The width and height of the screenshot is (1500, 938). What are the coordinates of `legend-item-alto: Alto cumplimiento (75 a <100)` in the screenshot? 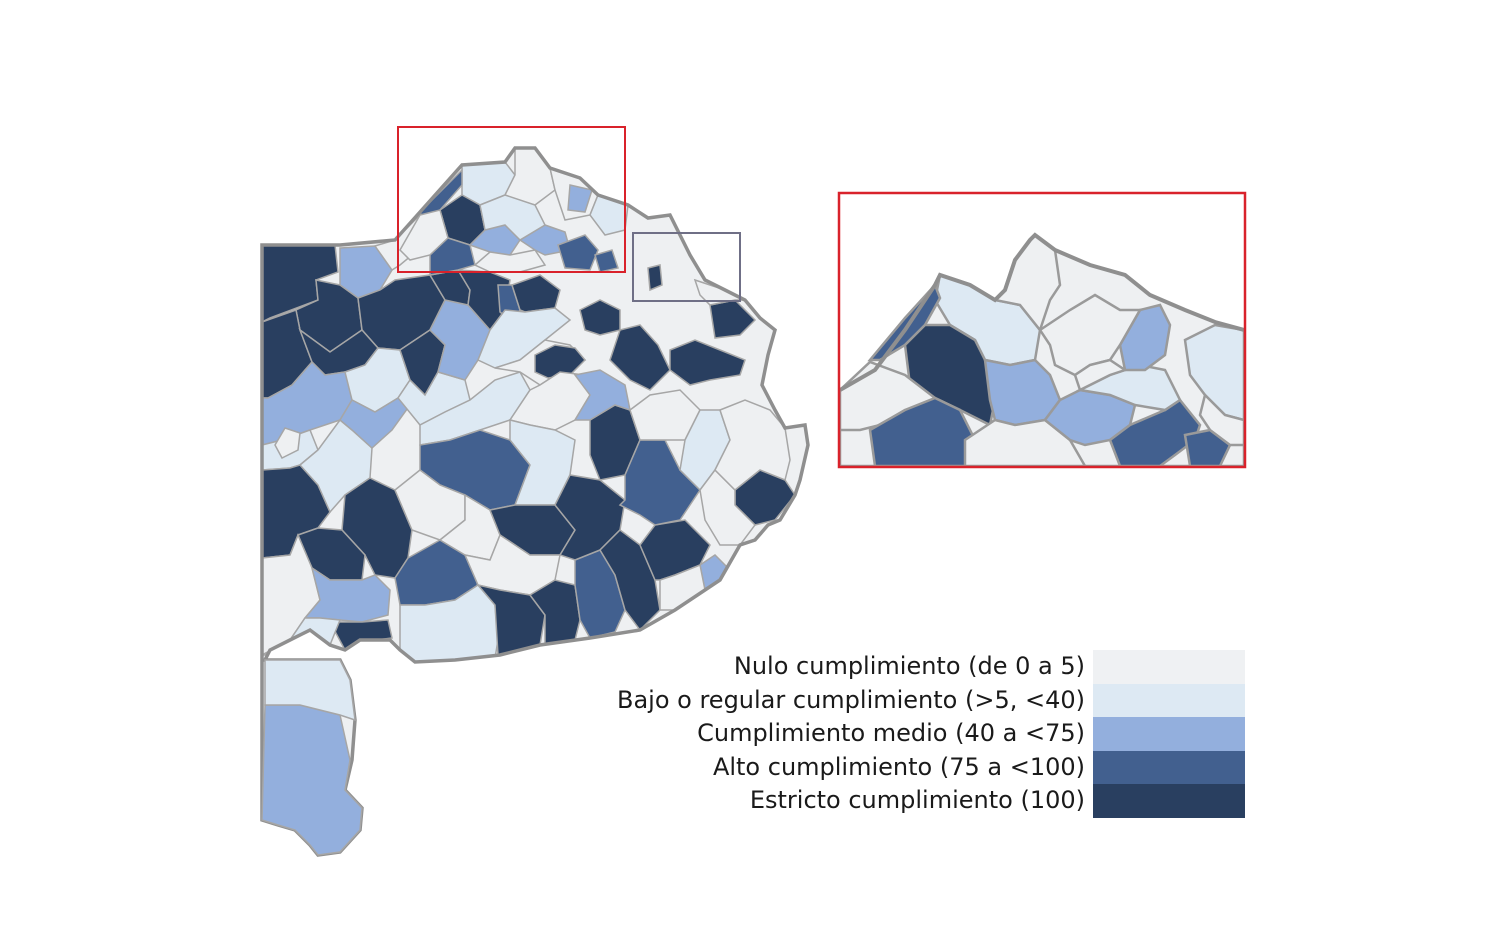 It's located at (922, 767).